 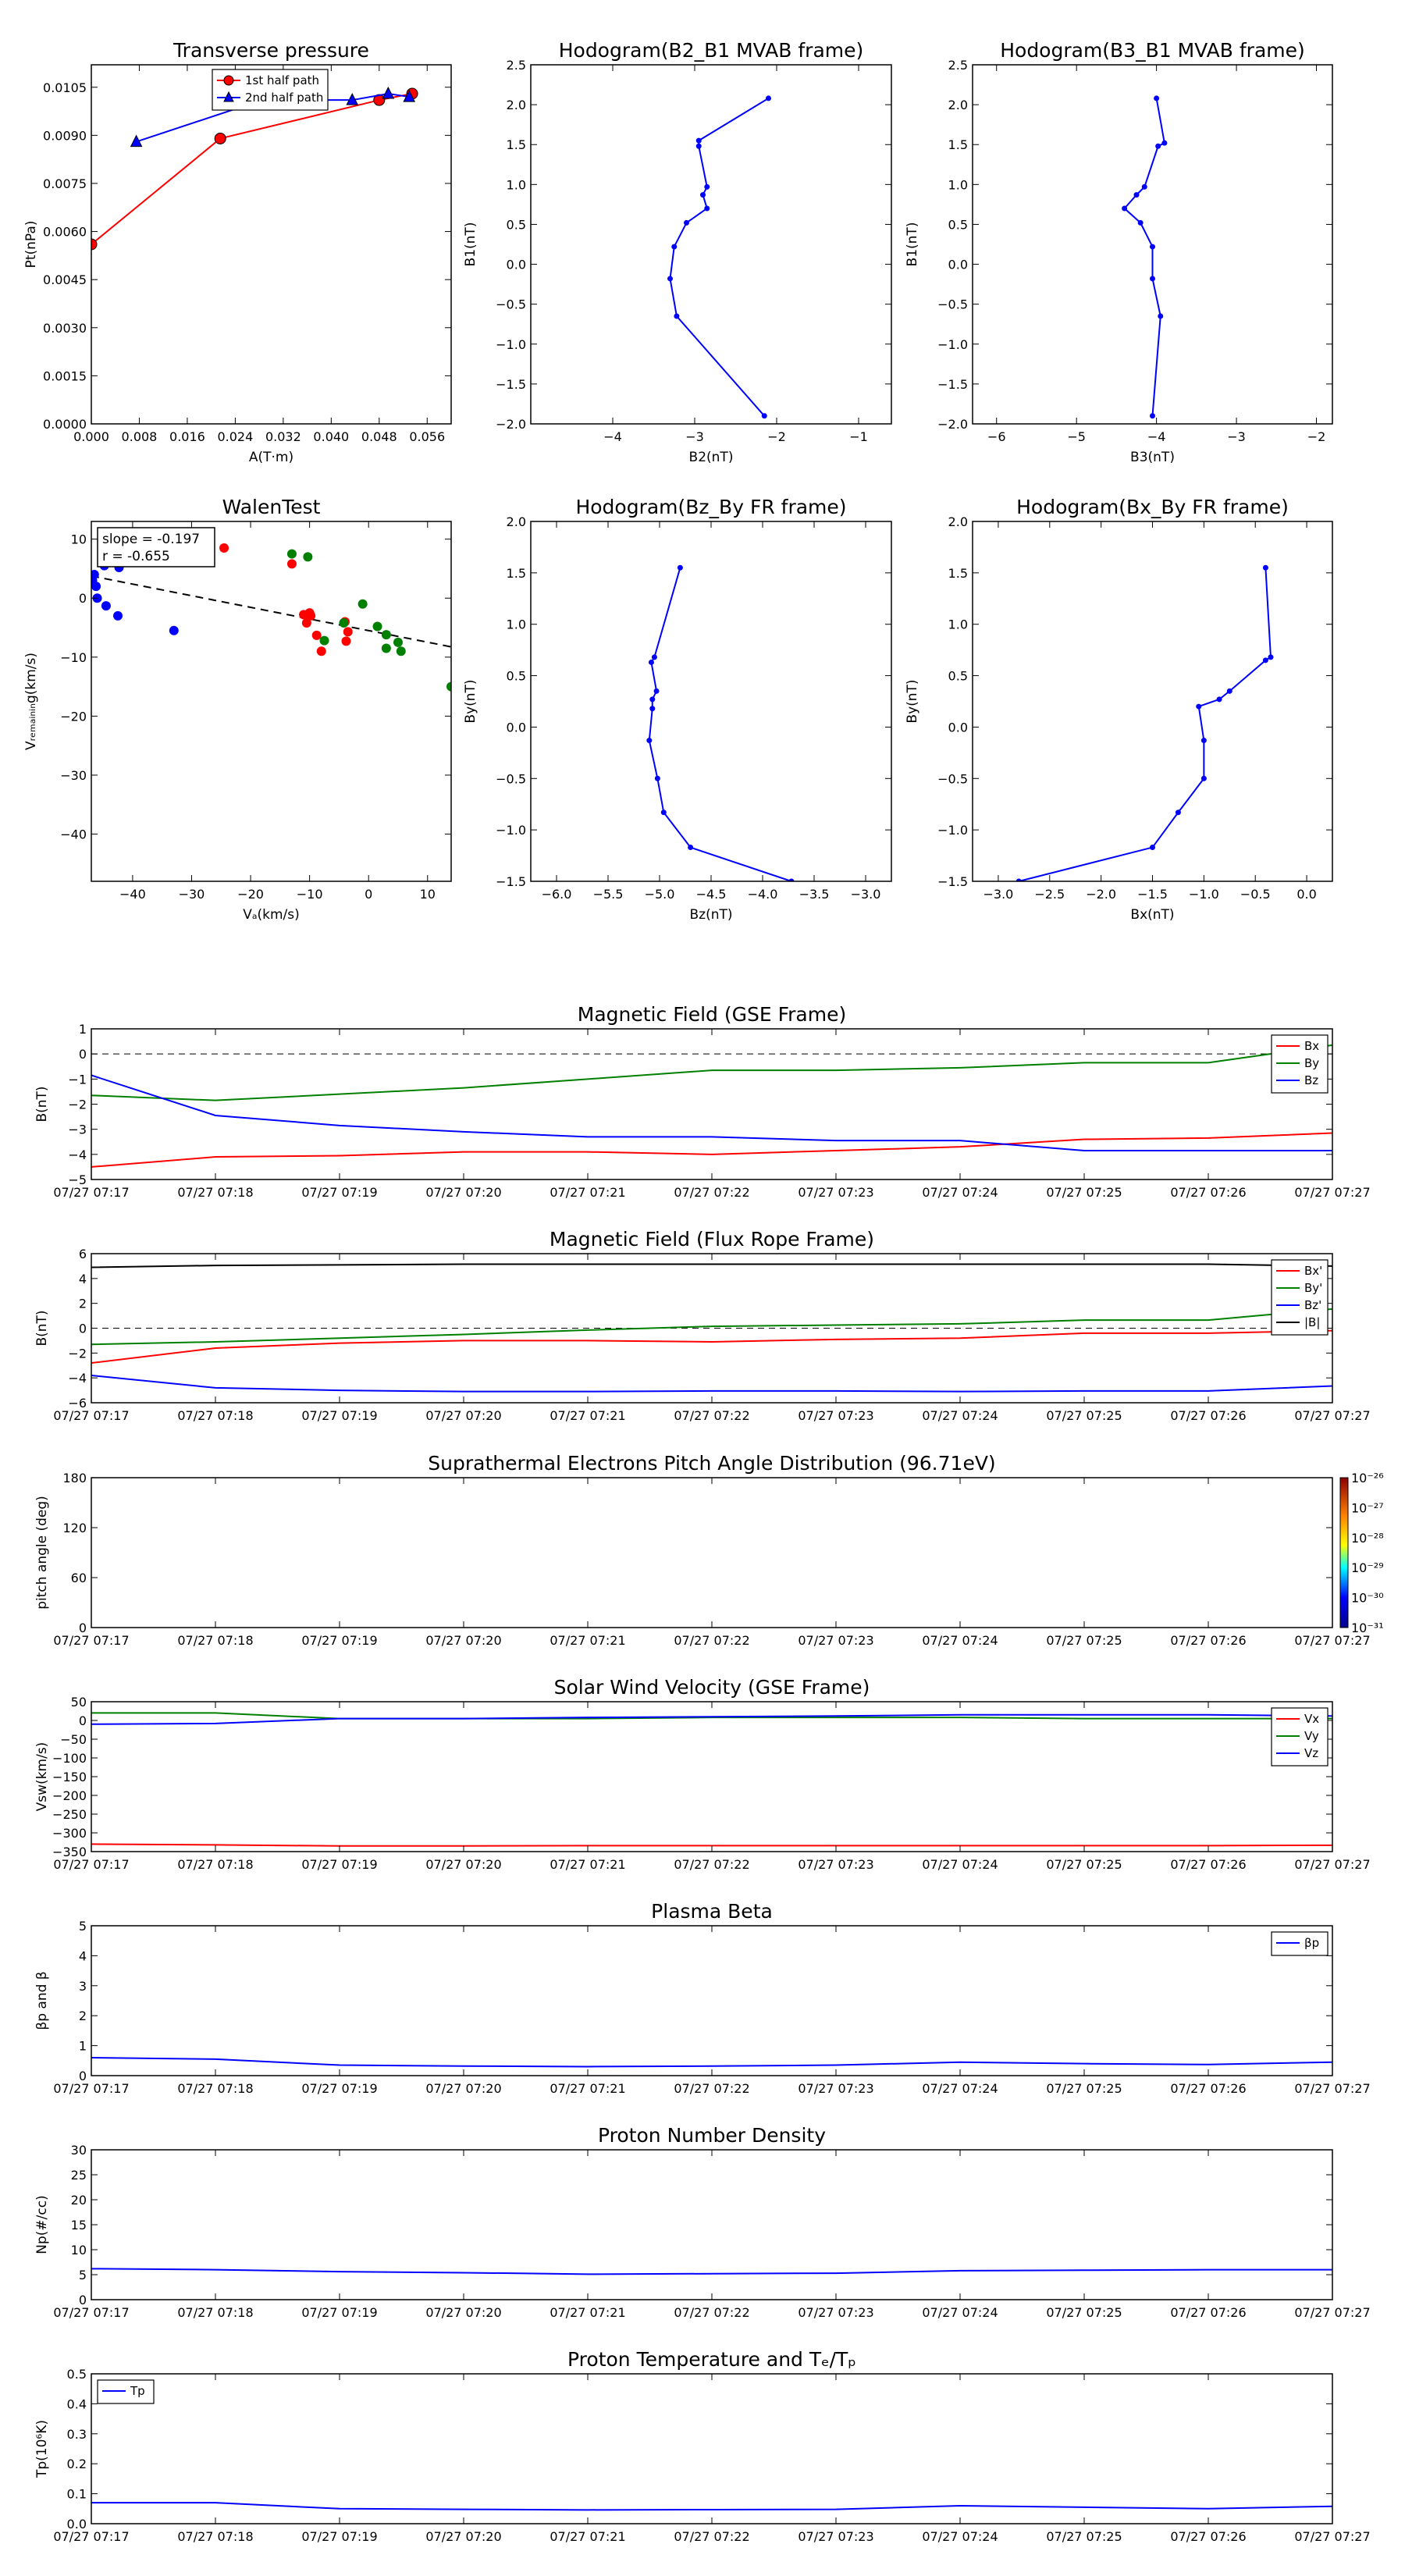 What do you see at coordinates (463, 1864) in the screenshot?
I see `x-tick-label: 07/27 07:20` at bounding box center [463, 1864].